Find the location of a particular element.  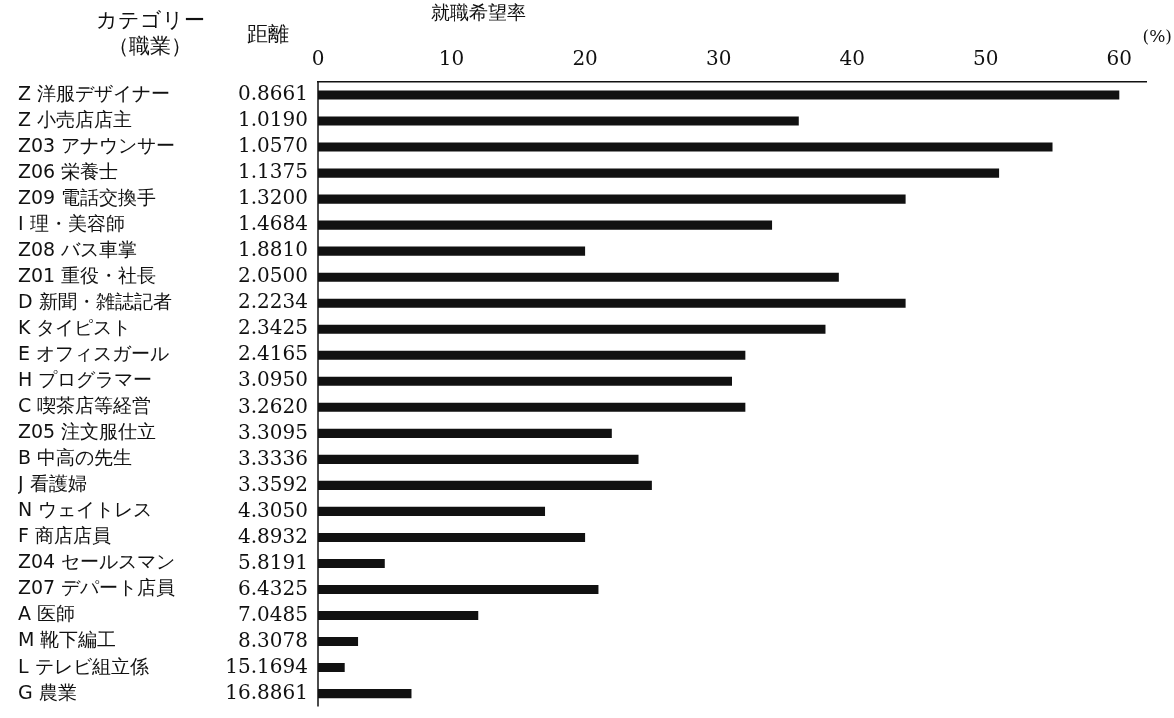

x-tick-label: 10 is located at coordinates (451, 58).